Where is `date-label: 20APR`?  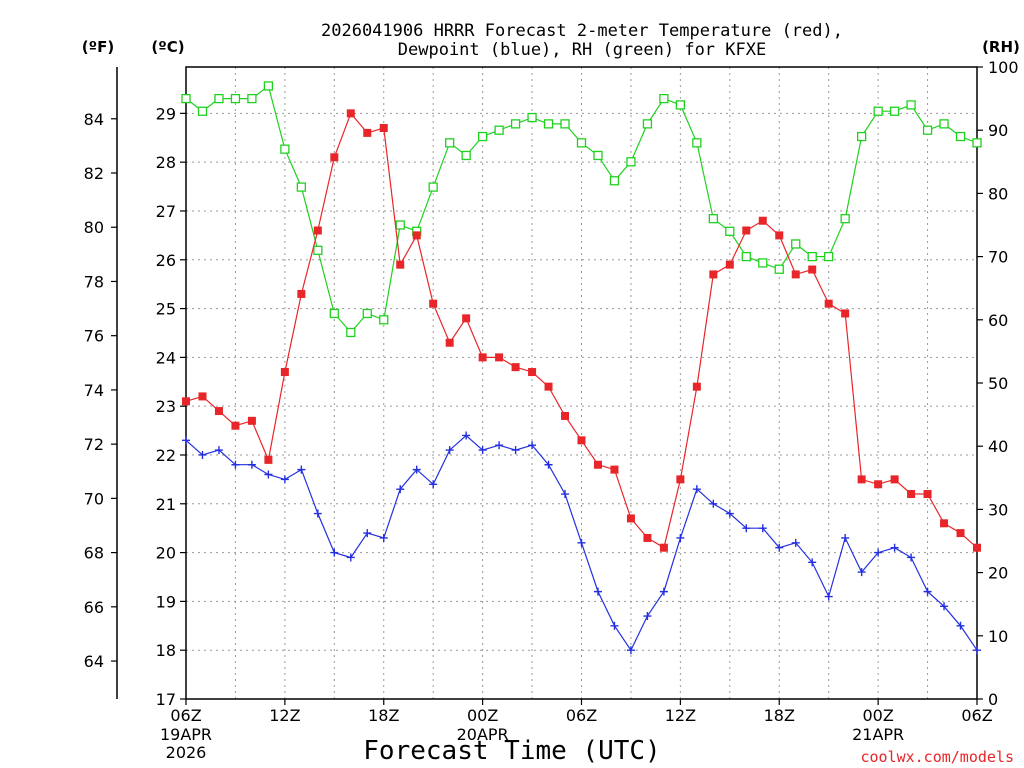 date-label: 20APR is located at coordinates (483, 734).